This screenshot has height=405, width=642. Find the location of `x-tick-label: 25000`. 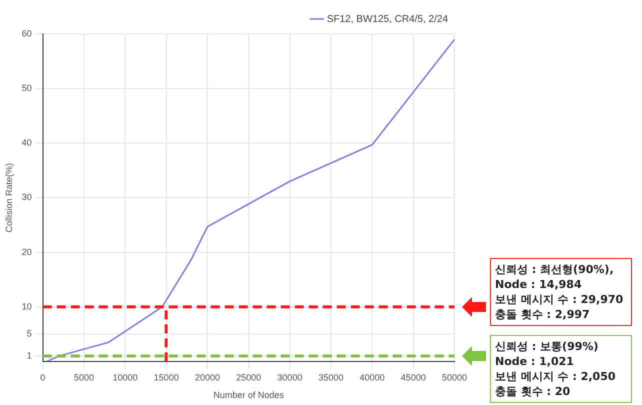

x-tick-label: 25000 is located at coordinates (249, 377).